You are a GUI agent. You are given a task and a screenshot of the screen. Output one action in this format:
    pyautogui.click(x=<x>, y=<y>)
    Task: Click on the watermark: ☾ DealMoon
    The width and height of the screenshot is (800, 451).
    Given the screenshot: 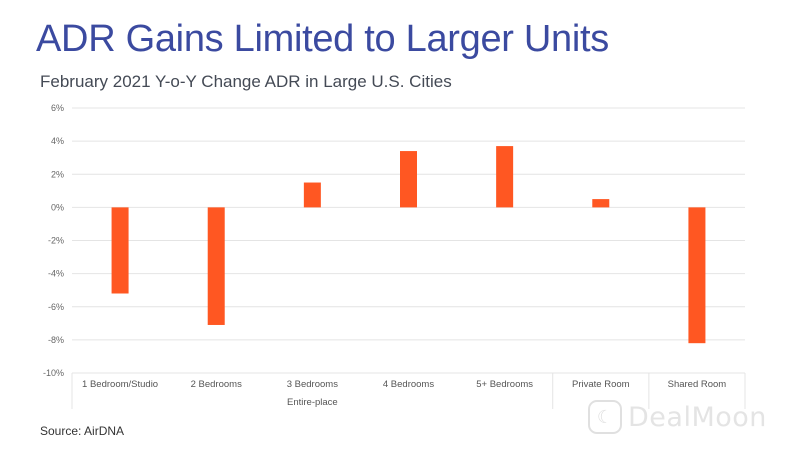 What is the action you would take?
    pyautogui.click(x=677, y=417)
    